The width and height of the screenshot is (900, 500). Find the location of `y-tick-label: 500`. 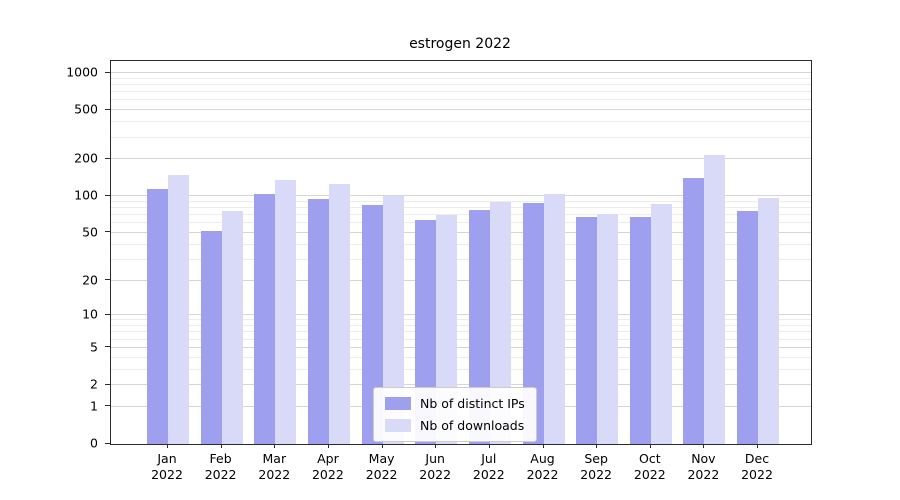

y-tick-label: 500 is located at coordinates (86, 109).